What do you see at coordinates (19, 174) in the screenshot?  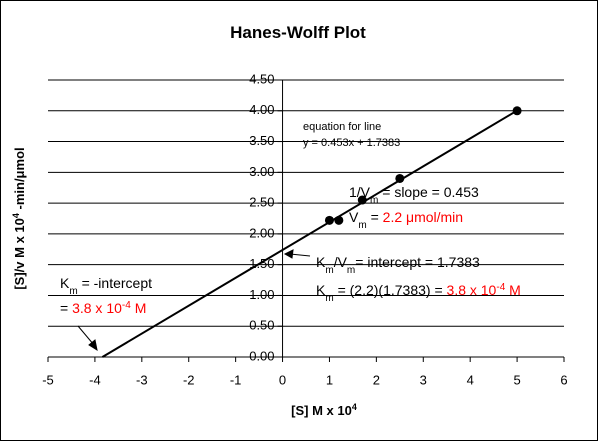 I see `text-part: μ` at bounding box center [19, 174].